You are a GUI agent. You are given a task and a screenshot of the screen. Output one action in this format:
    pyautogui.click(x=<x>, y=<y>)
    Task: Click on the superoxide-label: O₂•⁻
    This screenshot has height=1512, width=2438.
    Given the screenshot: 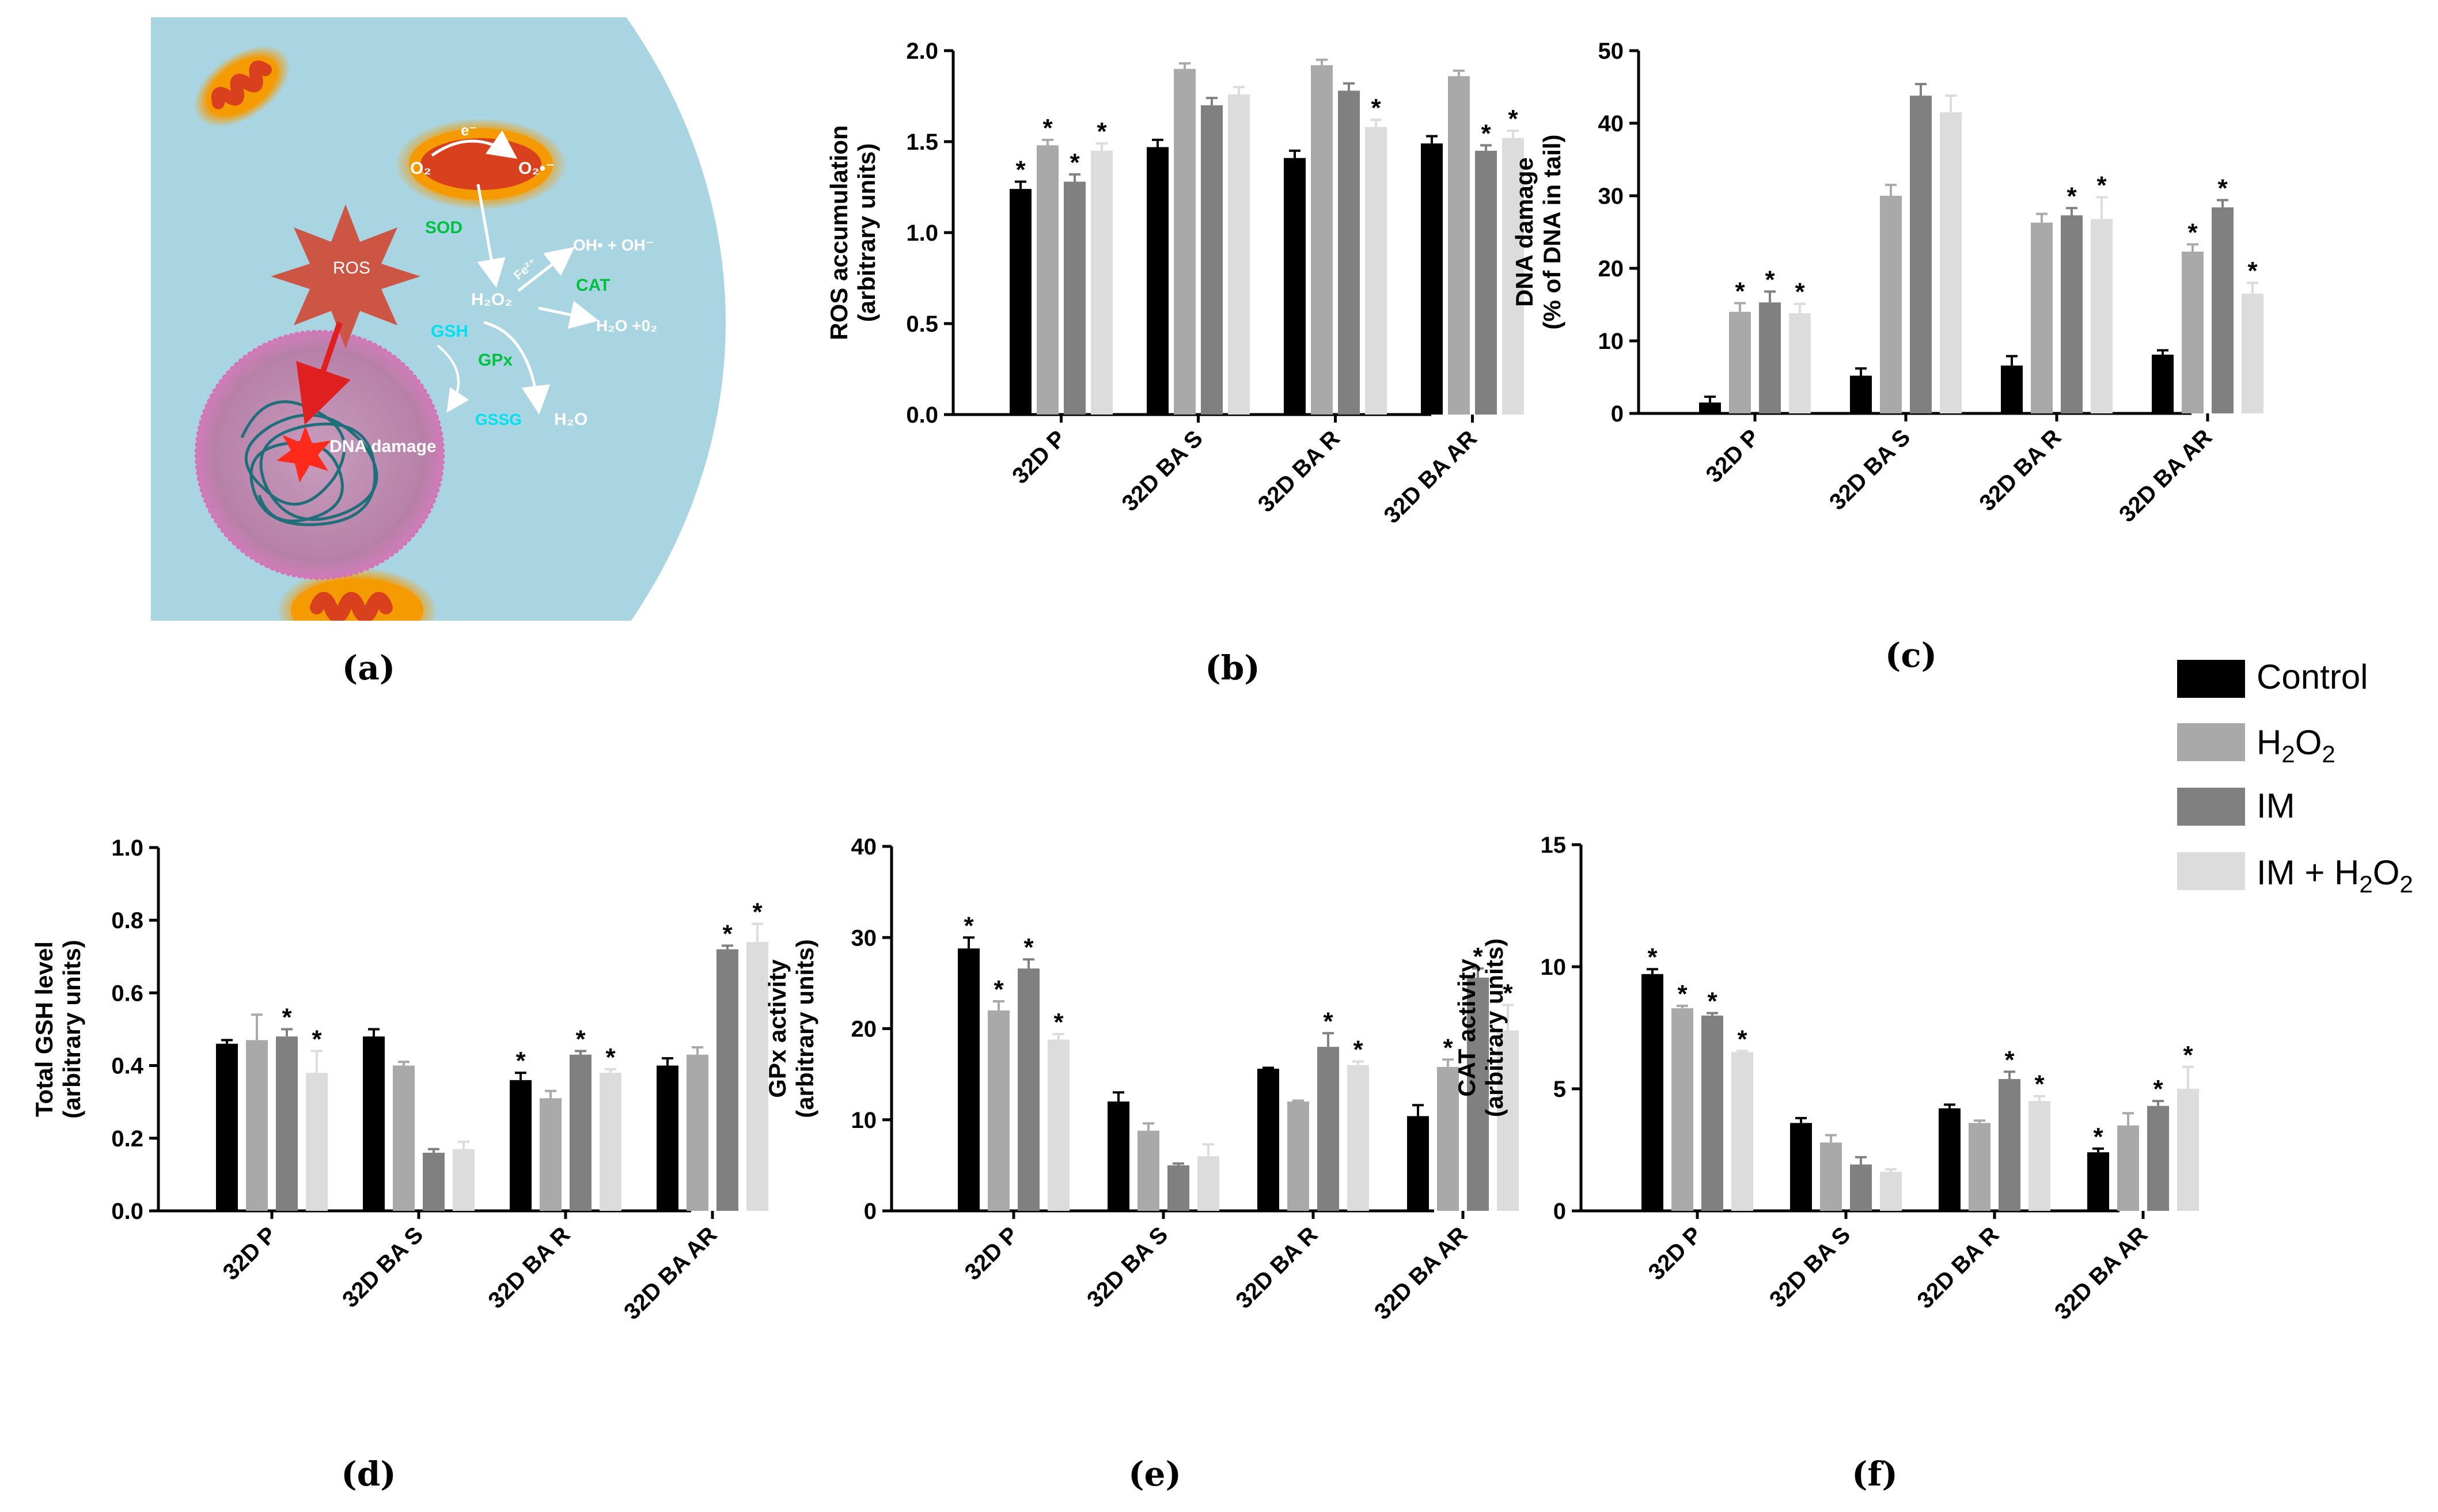 What is the action you would take?
    pyautogui.click(x=537, y=168)
    